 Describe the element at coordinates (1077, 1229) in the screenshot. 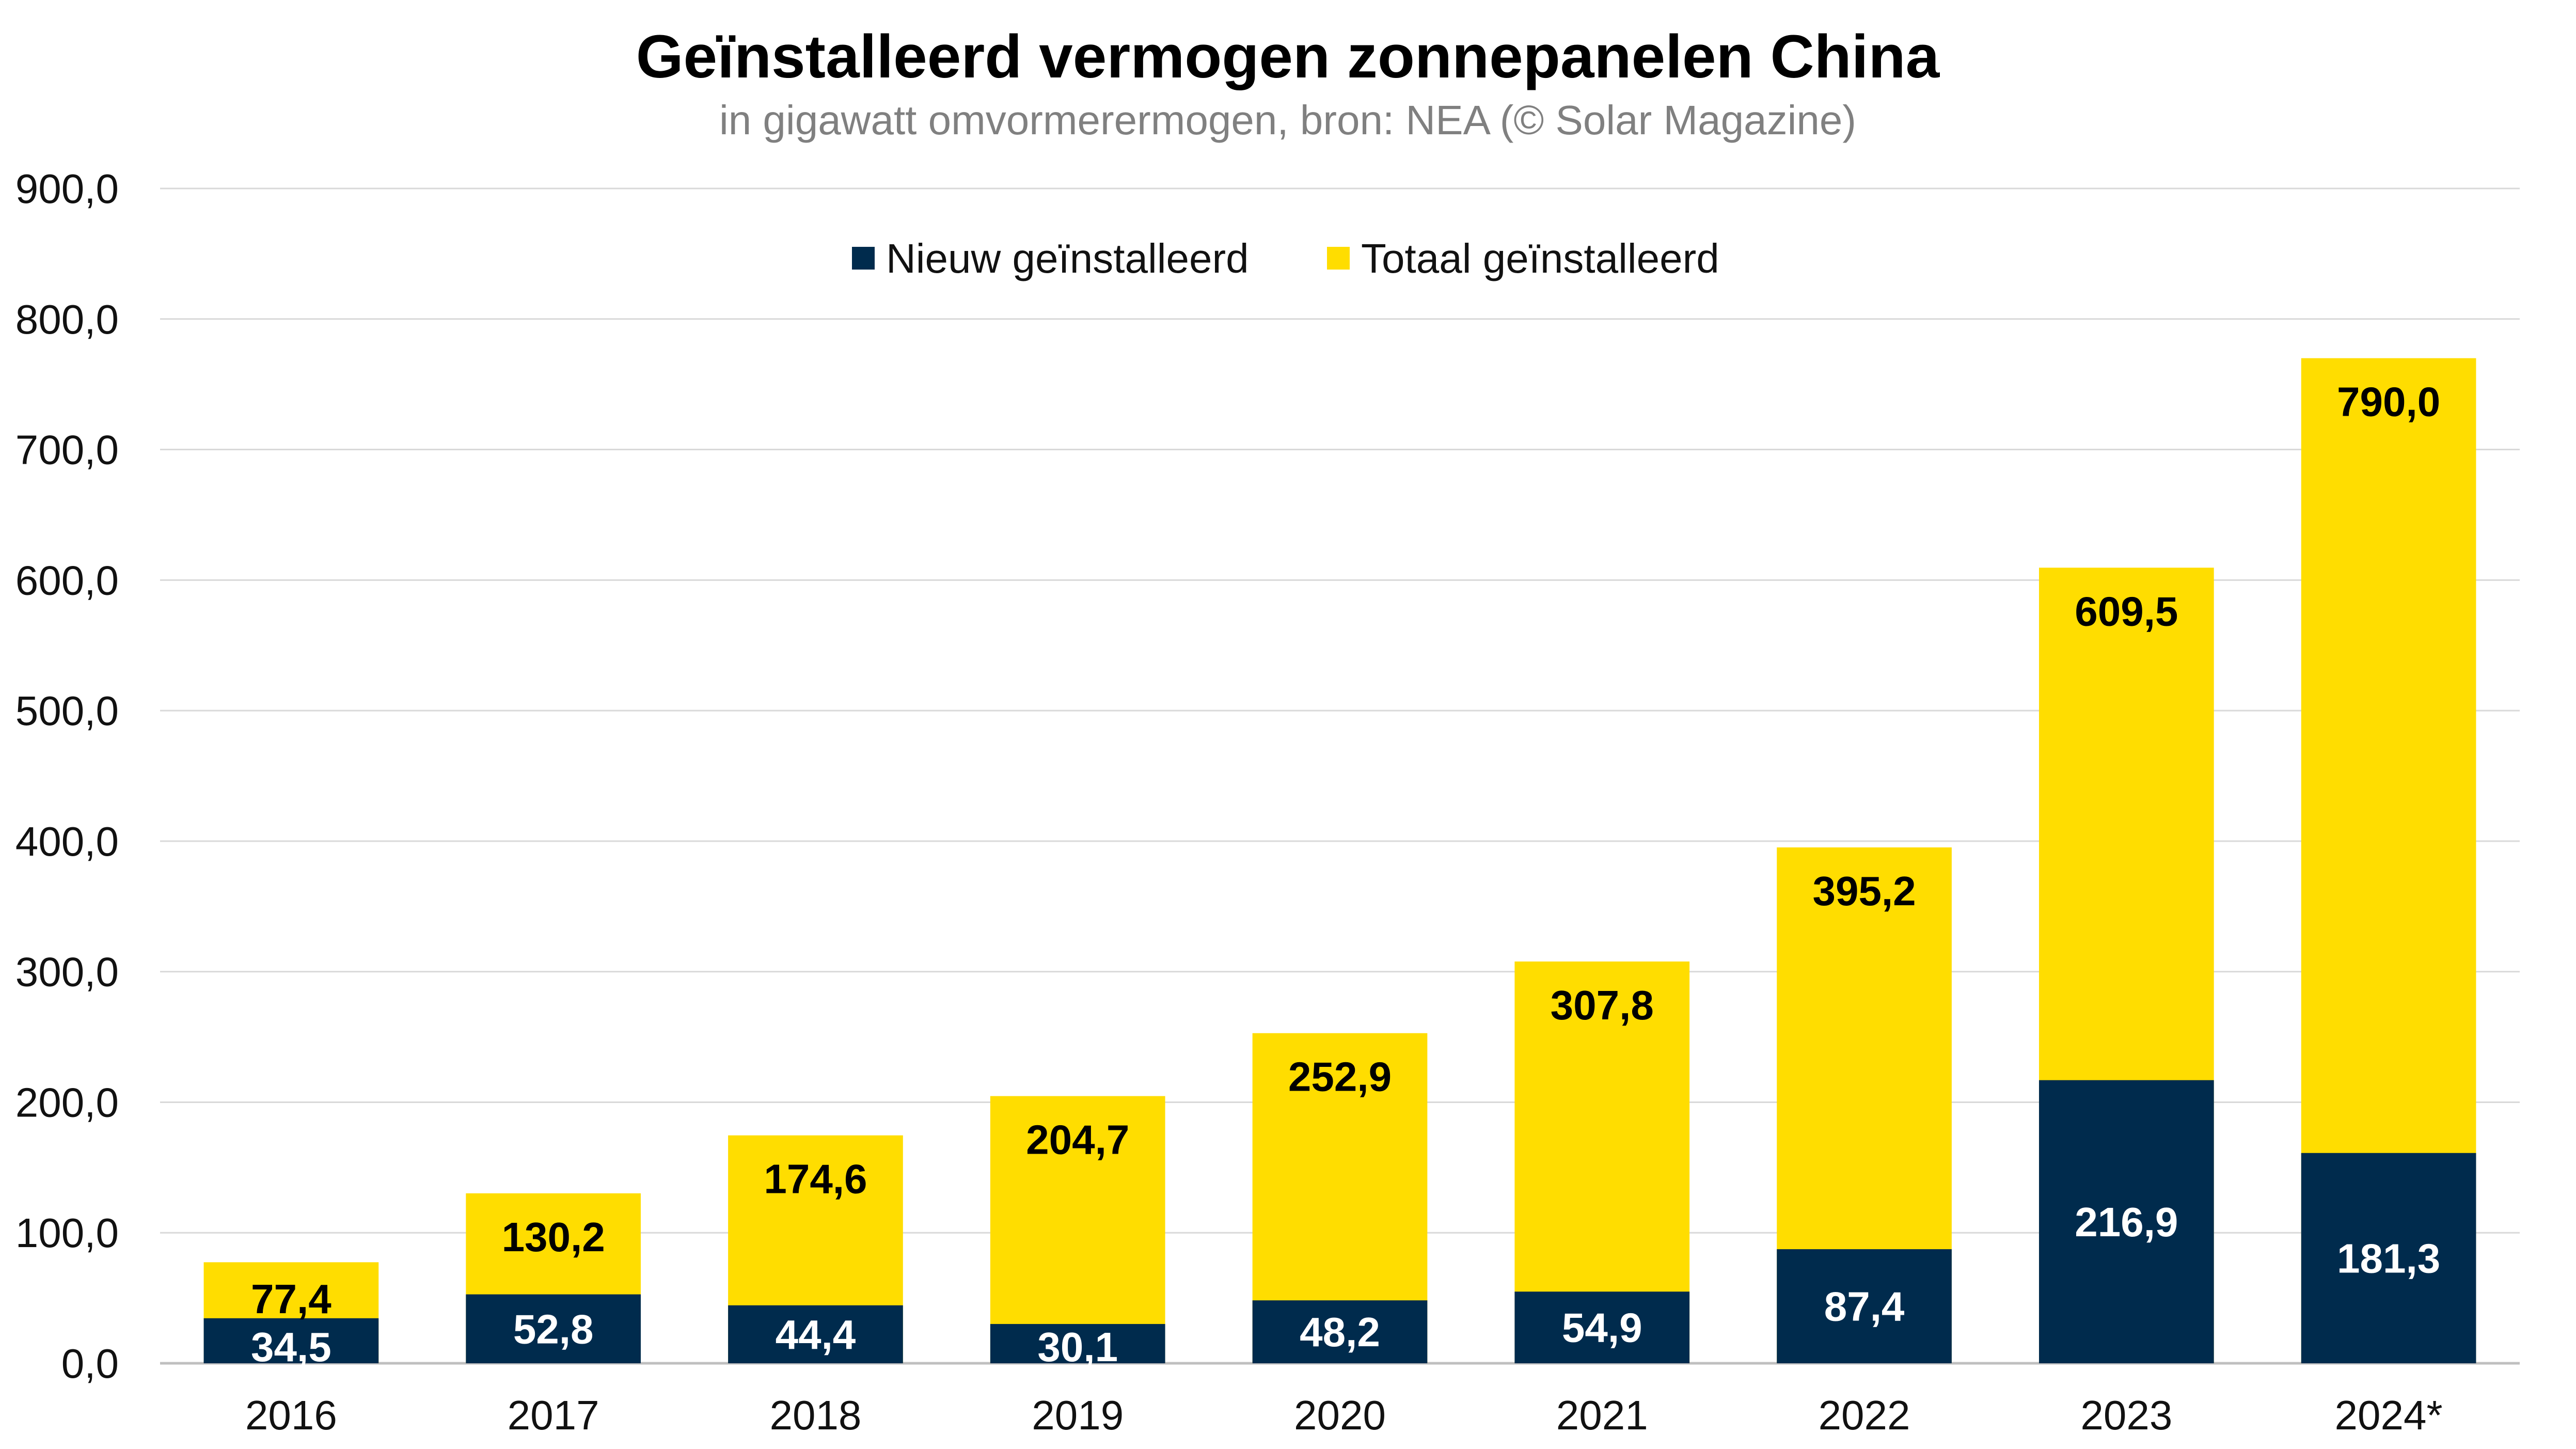

I see `bar-totaal-2019` at that location.